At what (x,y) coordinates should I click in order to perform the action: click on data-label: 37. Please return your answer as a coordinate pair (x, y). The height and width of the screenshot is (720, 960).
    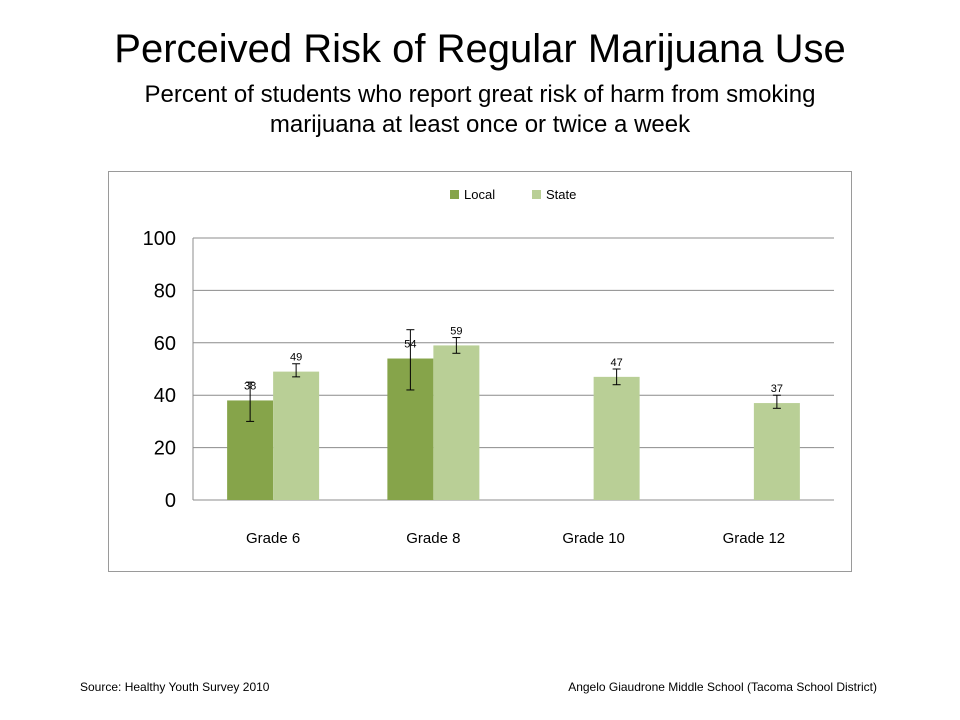
    Looking at the image, I should click on (777, 389).